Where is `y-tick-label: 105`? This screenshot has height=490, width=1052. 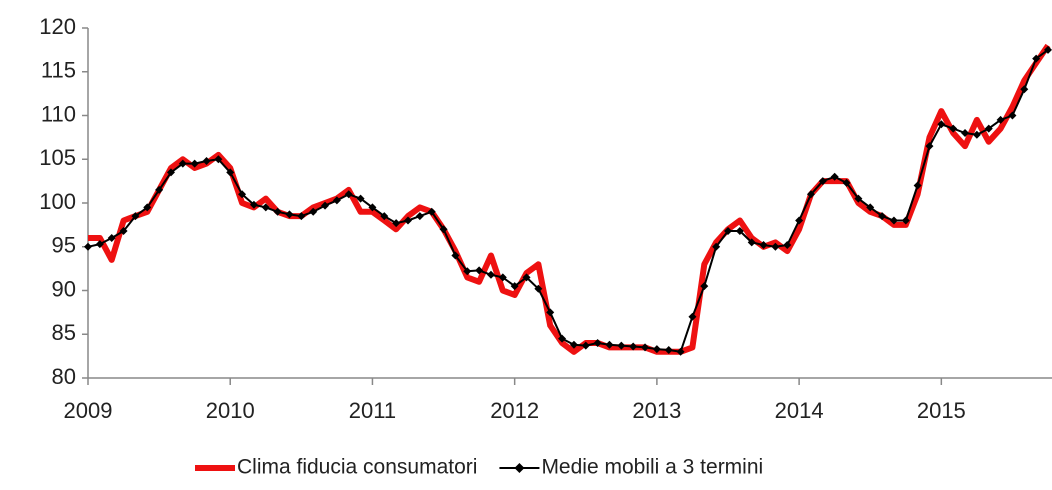 y-tick-label: 105 is located at coordinates (57, 157).